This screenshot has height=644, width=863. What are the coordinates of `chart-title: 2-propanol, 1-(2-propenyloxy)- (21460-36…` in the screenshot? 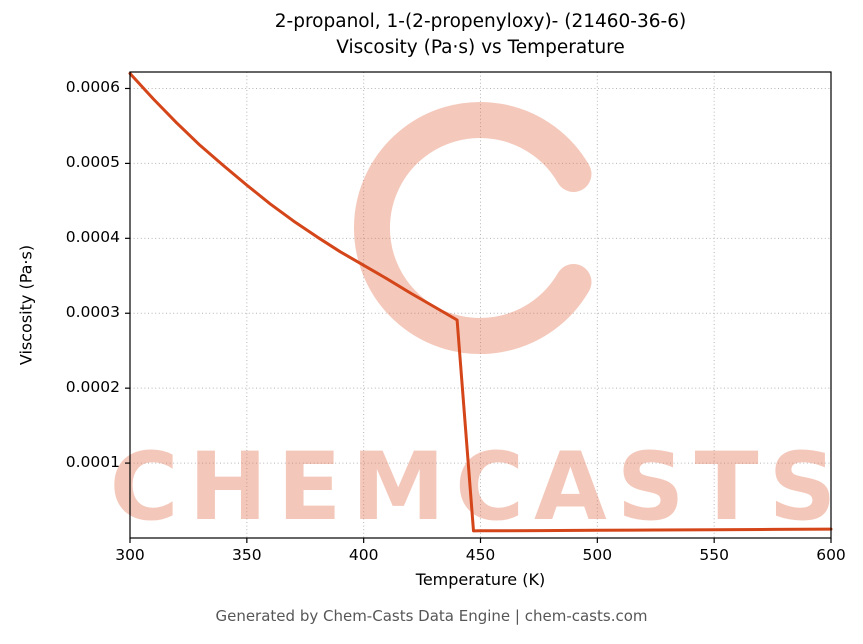 It's located at (480, 35).